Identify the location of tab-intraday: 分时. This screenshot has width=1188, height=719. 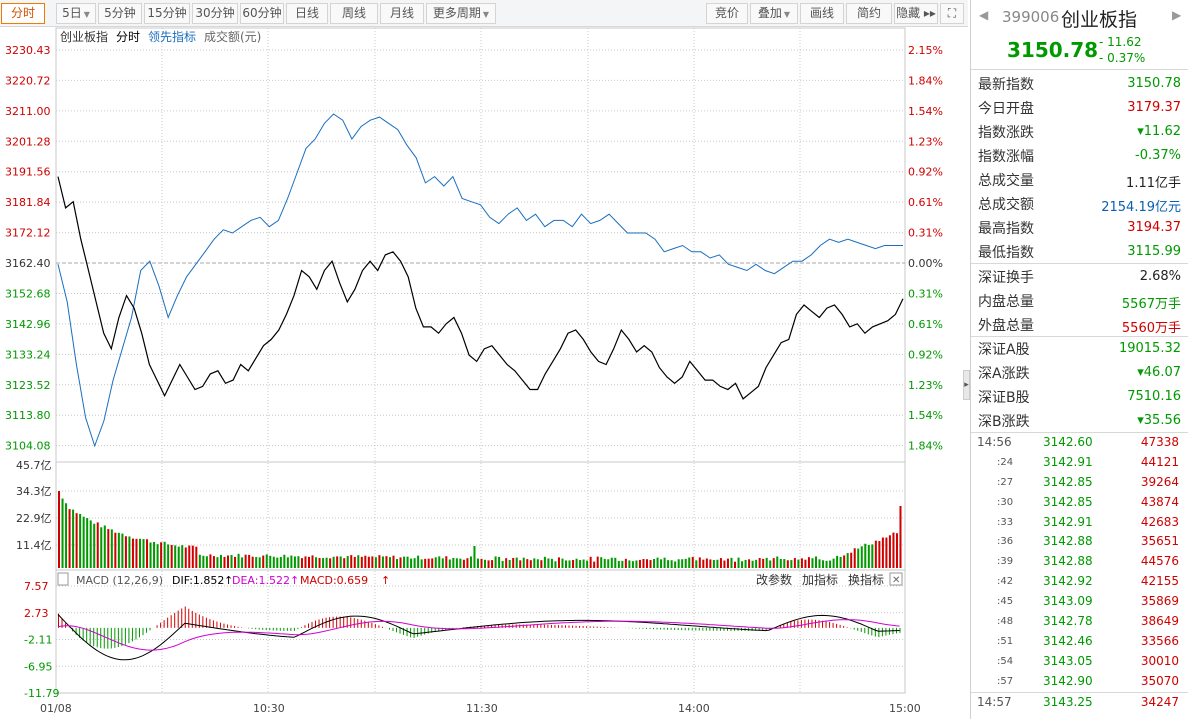
(23, 13).